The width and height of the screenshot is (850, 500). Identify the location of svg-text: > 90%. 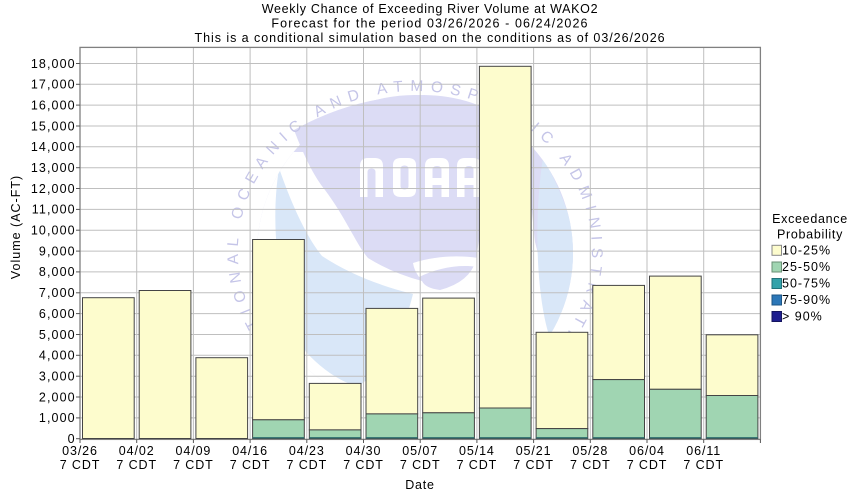
(802, 317).